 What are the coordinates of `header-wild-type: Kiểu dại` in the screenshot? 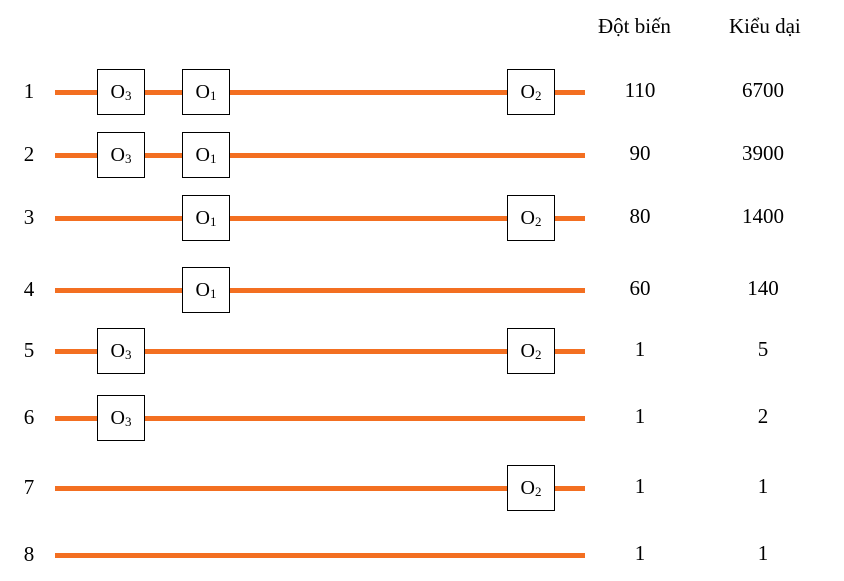 It's located at (765, 26).